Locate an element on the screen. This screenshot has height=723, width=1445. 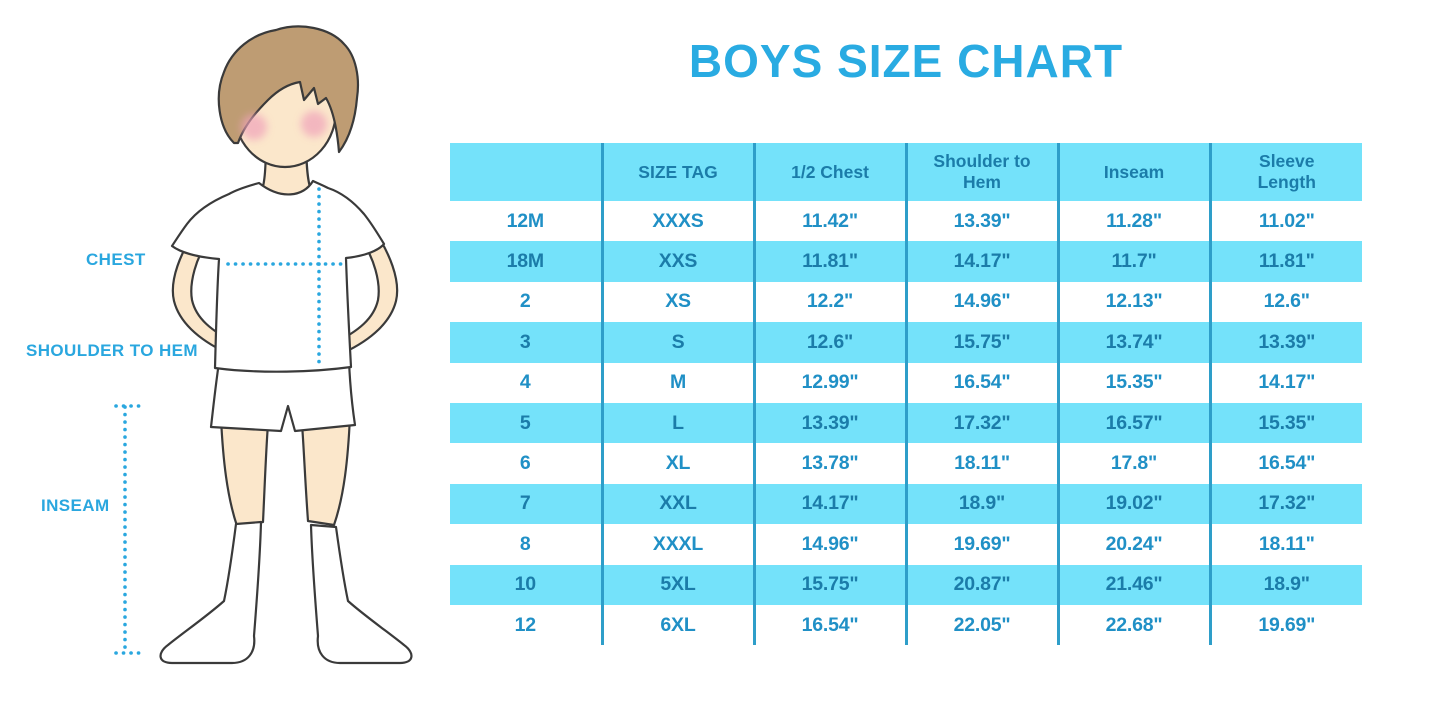
column-header: Sleeve Length is located at coordinates (1286, 172).